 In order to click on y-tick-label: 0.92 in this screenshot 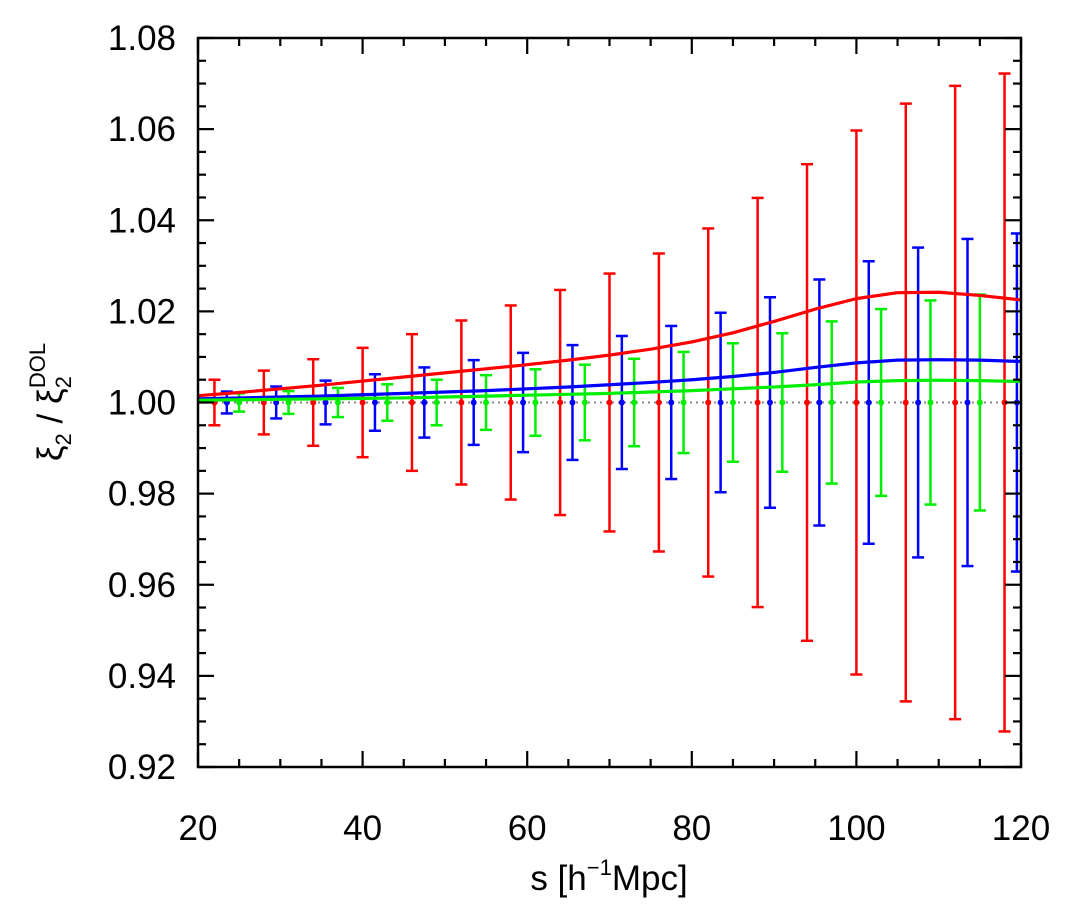, I will do `click(142, 767)`.